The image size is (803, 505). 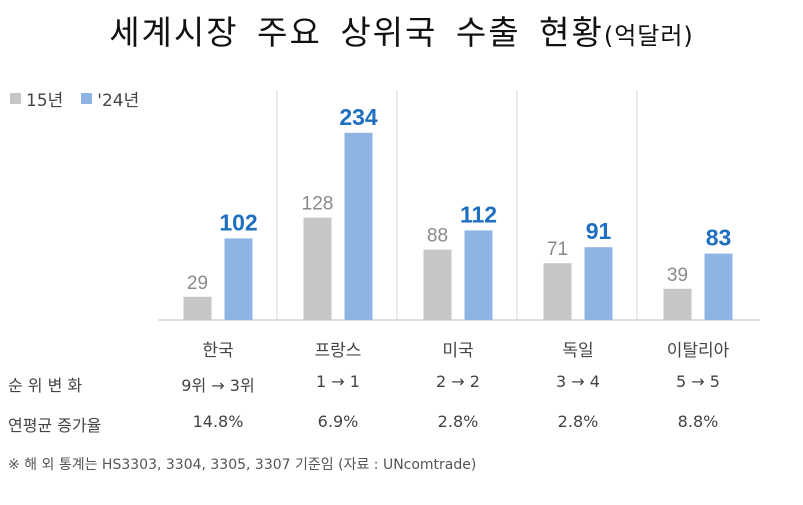 What do you see at coordinates (197, 283) in the screenshot?
I see `data-label-15: 29` at bounding box center [197, 283].